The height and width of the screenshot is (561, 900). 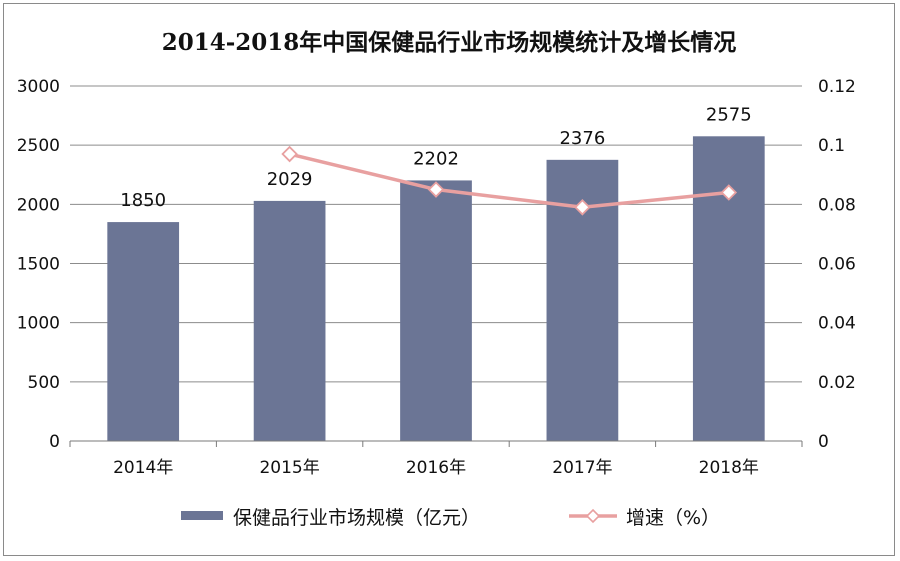 I want to click on y-left-tick-label: 3000, so click(x=38, y=87).